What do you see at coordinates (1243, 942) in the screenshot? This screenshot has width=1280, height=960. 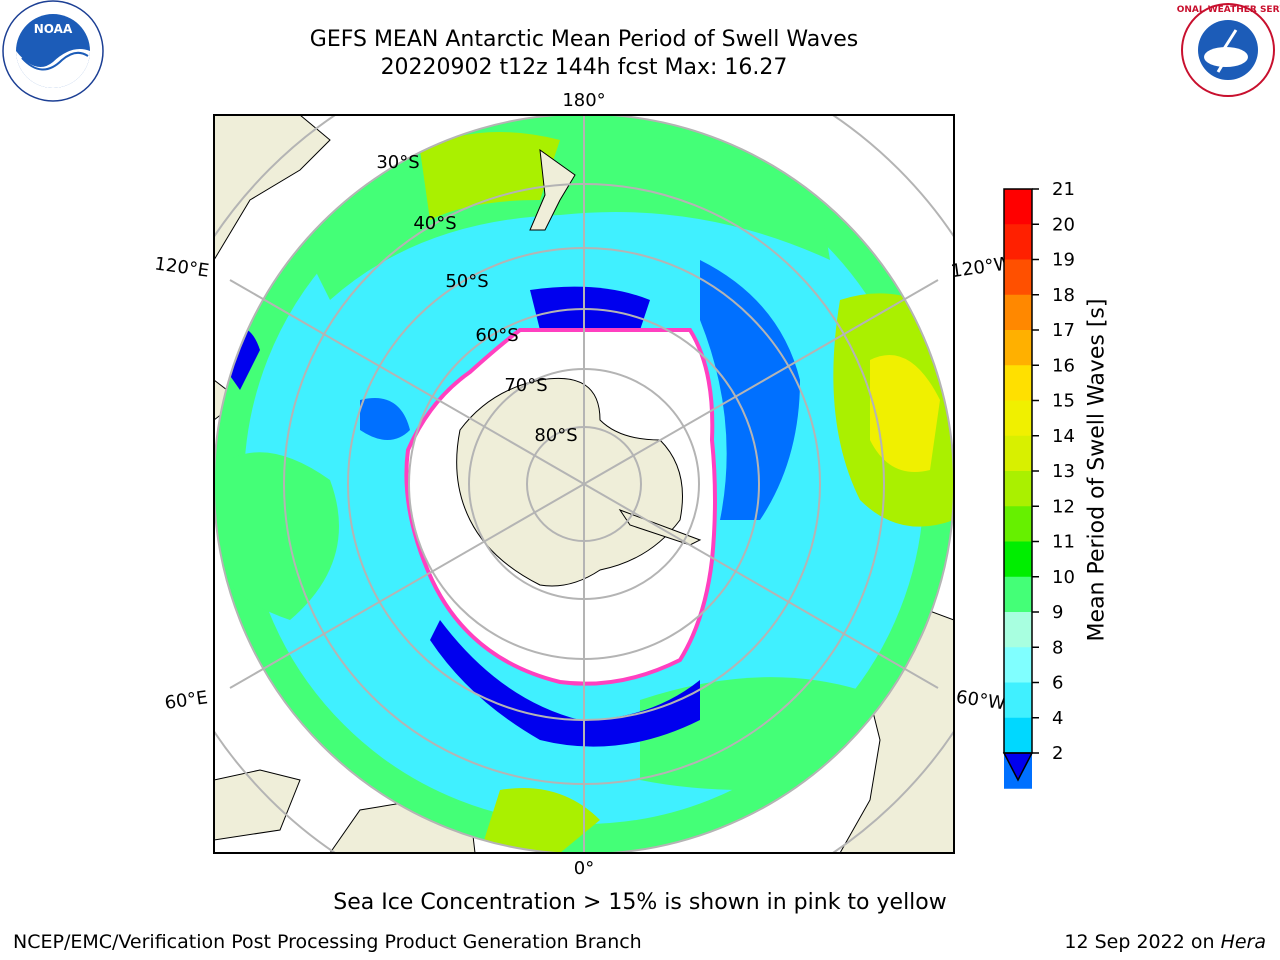 I see `footer-host: Hera` at bounding box center [1243, 942].